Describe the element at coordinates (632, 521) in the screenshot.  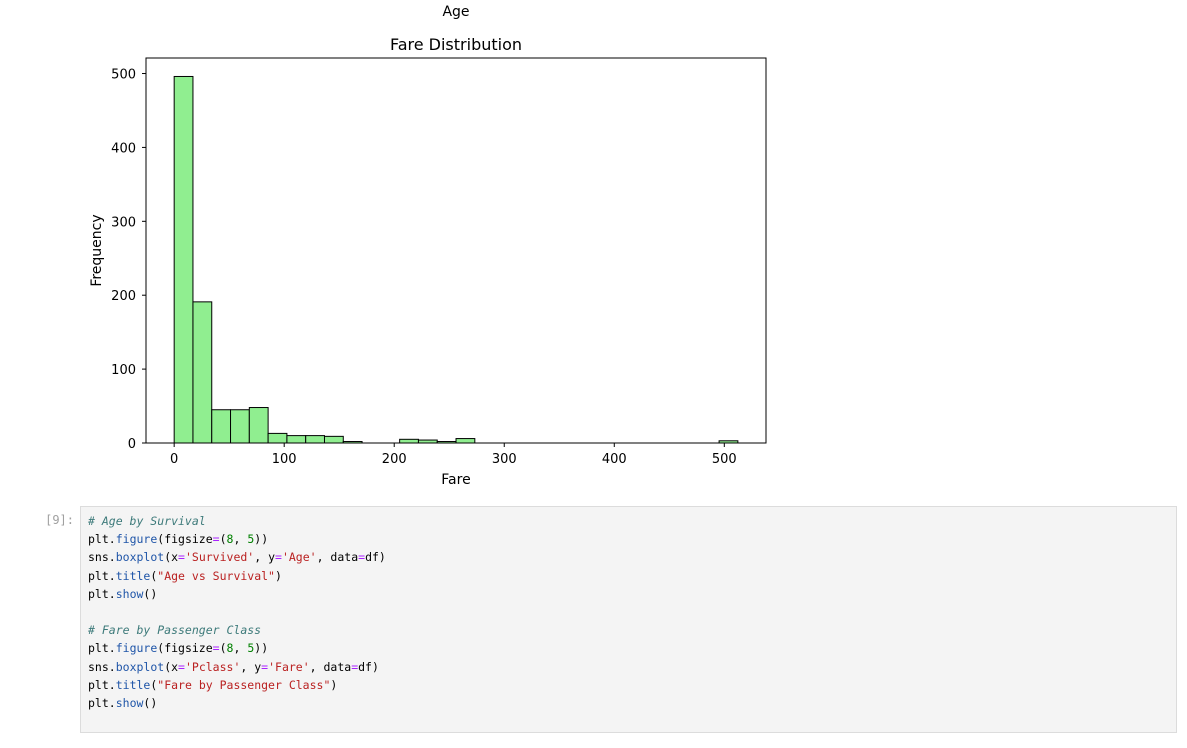
I see `code-line: # Age by Survival` at that location.